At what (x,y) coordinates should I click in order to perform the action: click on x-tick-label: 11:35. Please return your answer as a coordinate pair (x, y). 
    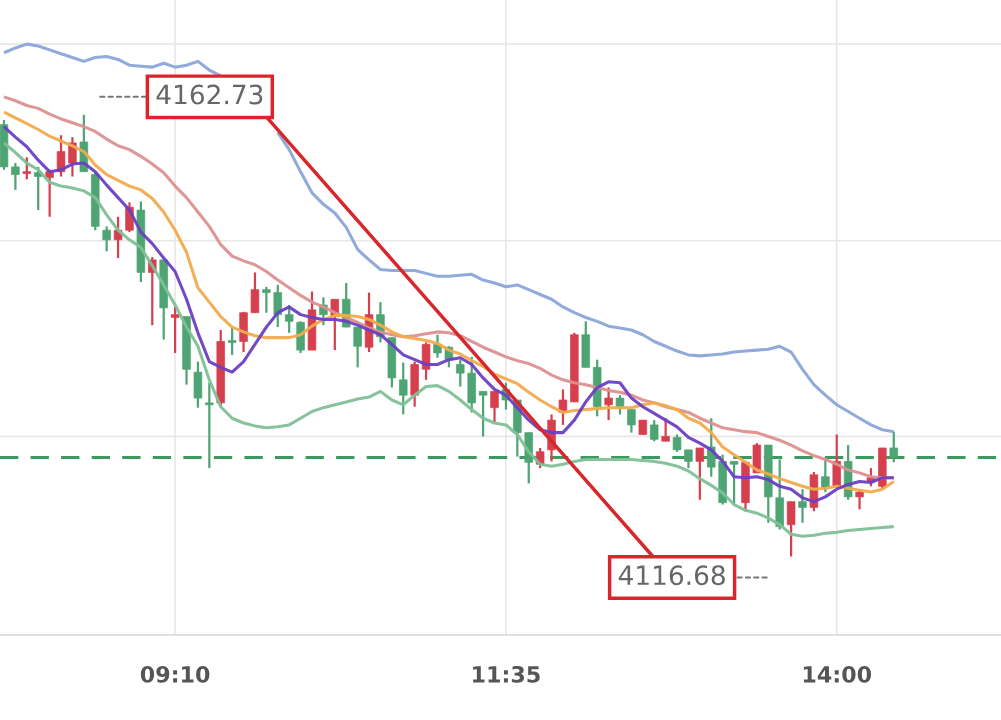
    Looking at the image, I should click on (506, 674).